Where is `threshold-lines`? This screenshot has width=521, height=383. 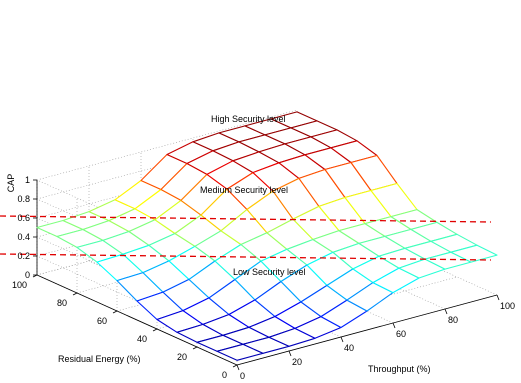 threshold-lines is located at coordinates (246, 238).